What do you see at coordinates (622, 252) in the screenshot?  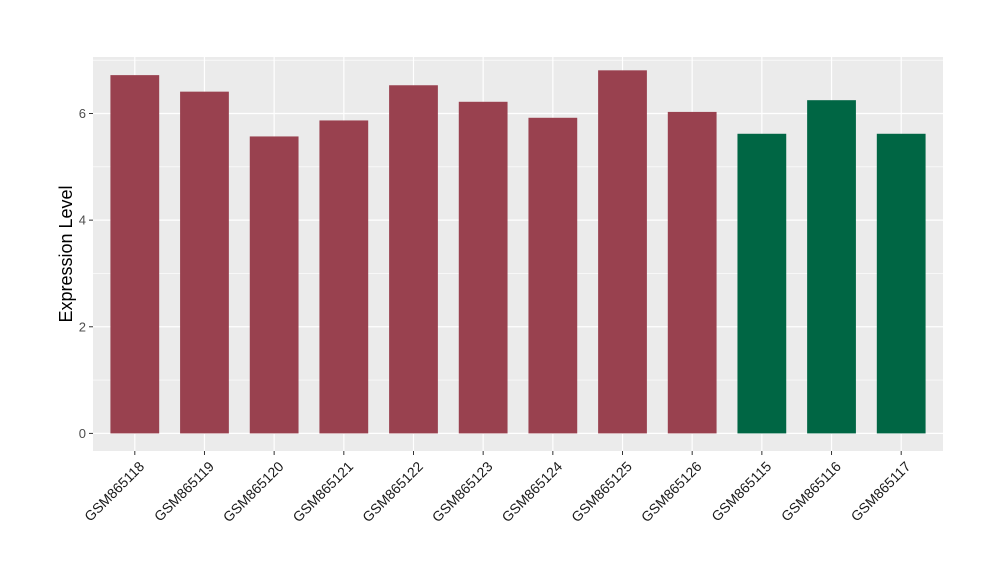 I see `bar-GSM865125` at bounding box center [622, 252].